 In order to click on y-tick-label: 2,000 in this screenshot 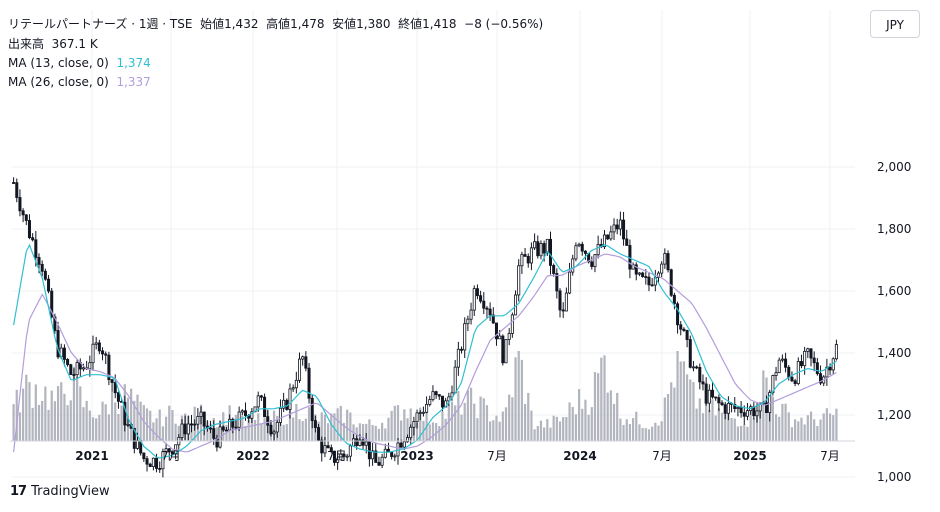, I will do `click(894, 167)`.